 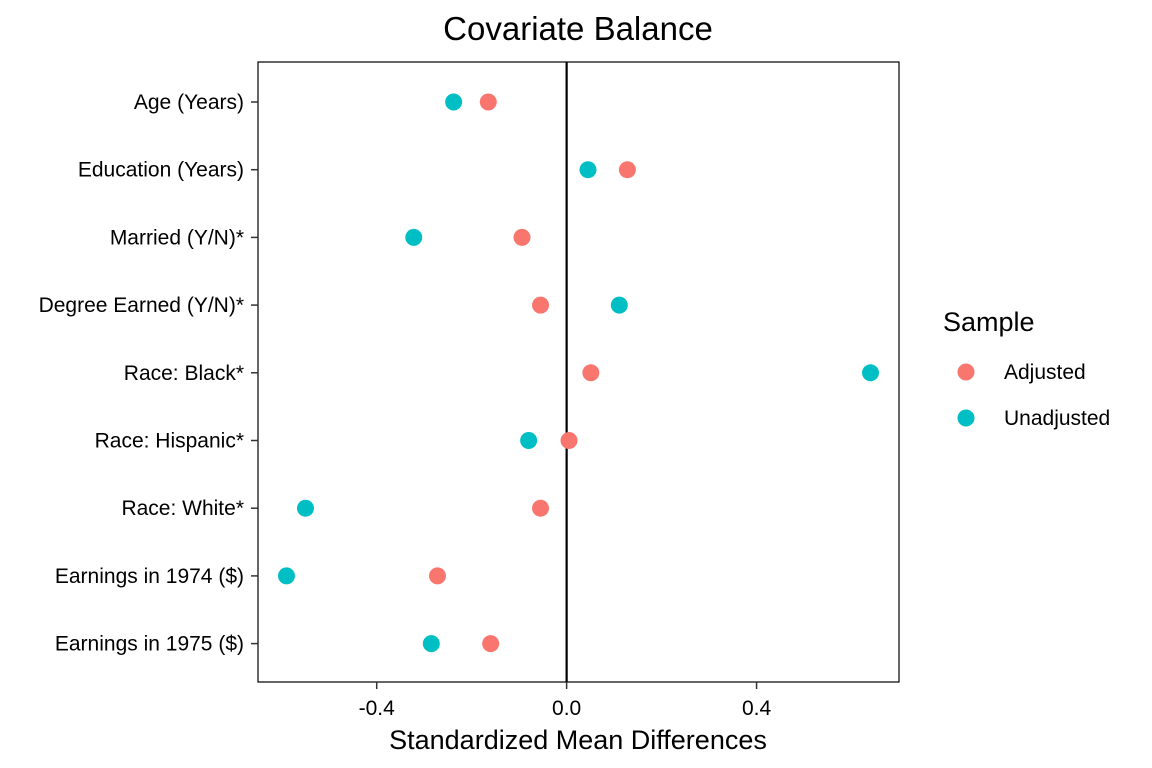 What do you see at coordinates (566, 708) in the screenshot?
I see `x-tick-label: 0.0` at bounding box center [566, 708].